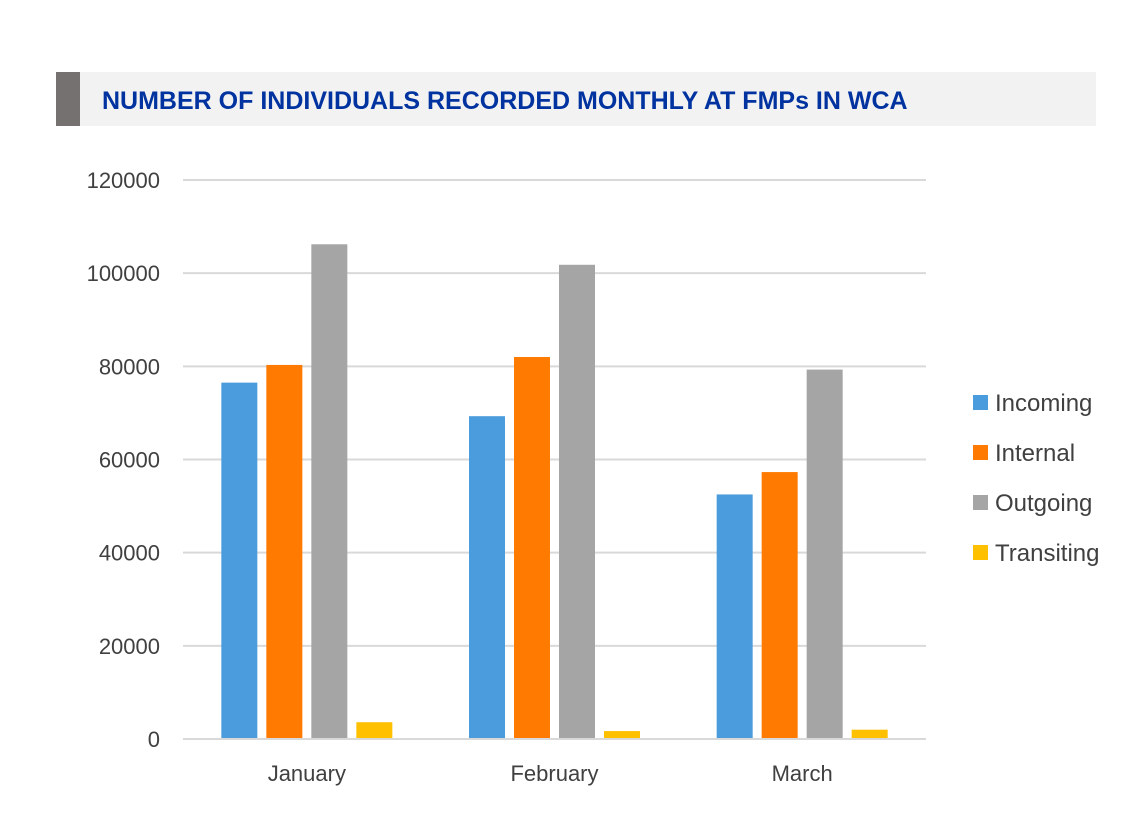  What do you see at coordinates (1047, 553) in the screenshot?
I see `legend-label-transiting: Transiting` at bounding box center [1047, 553].